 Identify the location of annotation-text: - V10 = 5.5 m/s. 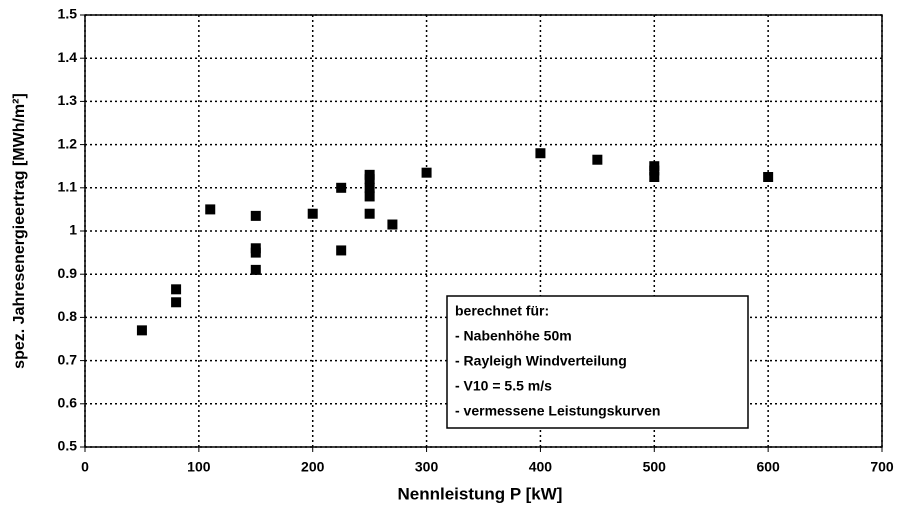
(503, 386).